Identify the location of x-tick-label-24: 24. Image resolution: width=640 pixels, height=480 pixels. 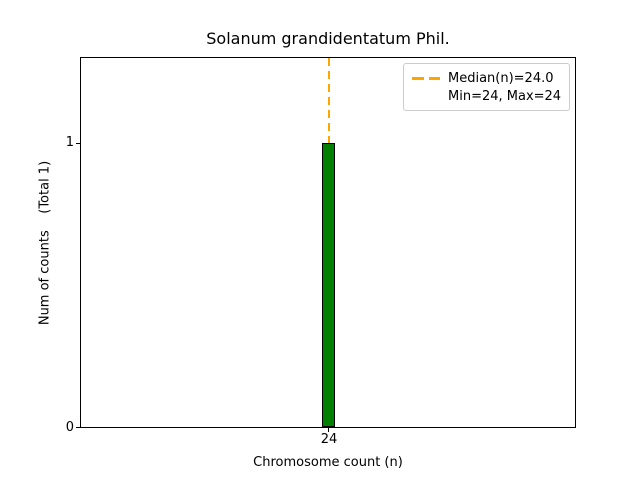
(329, 439).